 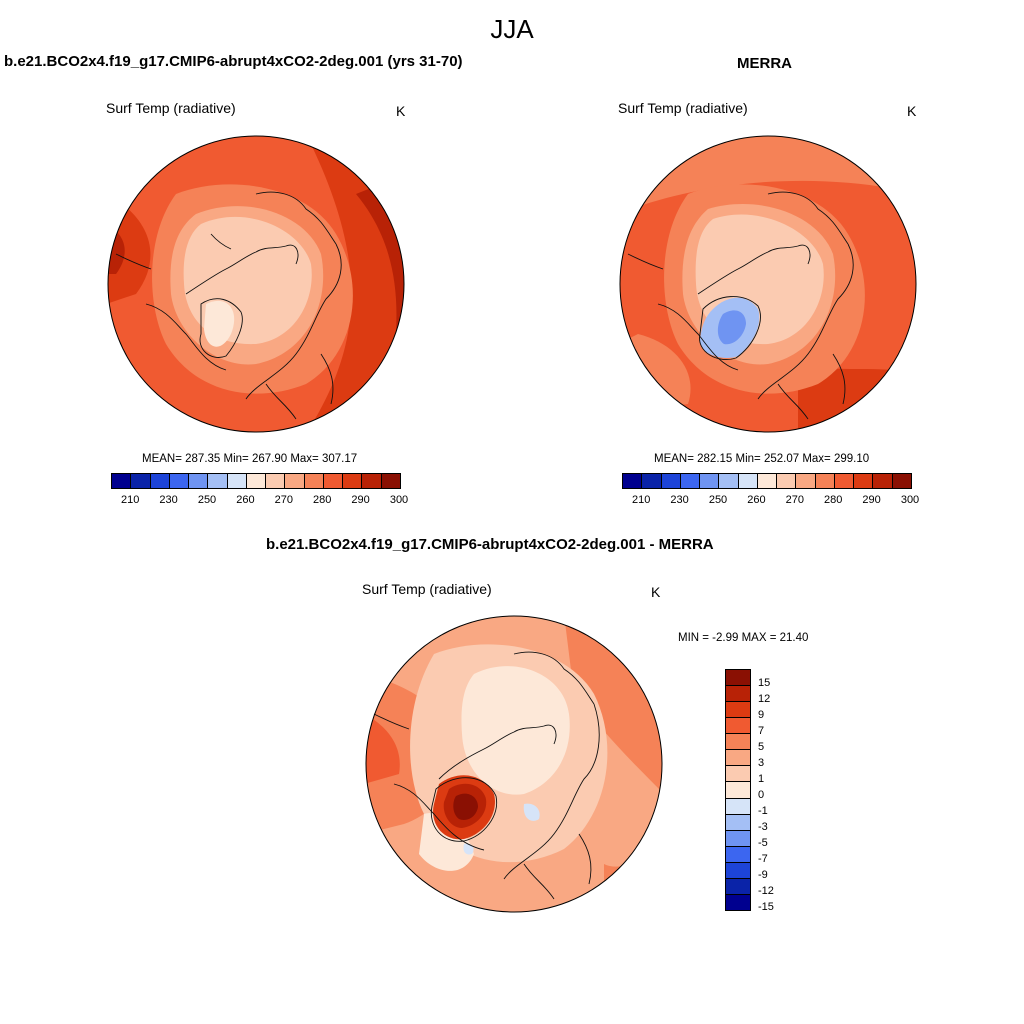 What do you see at coordinates (322, 500) in the screenshot?
I see `model-colorbar-tick: 280` at bounding box center [322, 500].